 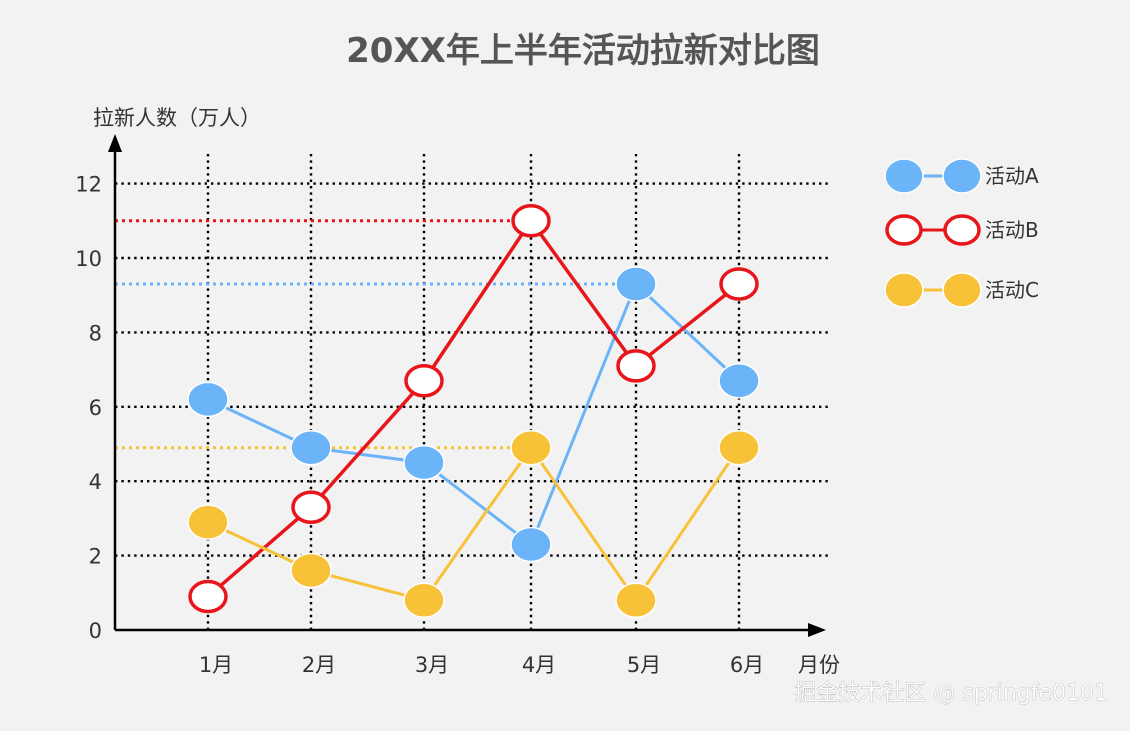 What do you see at coordinates (539, 665) in the screenshot?
I see `x-tick-label: 4月` at bounding box center [539, 665].